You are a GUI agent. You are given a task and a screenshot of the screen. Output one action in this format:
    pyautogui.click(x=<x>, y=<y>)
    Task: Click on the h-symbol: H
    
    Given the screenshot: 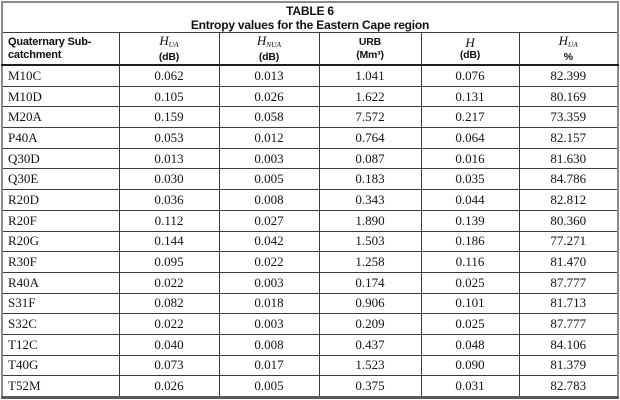 What is the action you would take?
    pyautogui.click(x=470, y=42)
    